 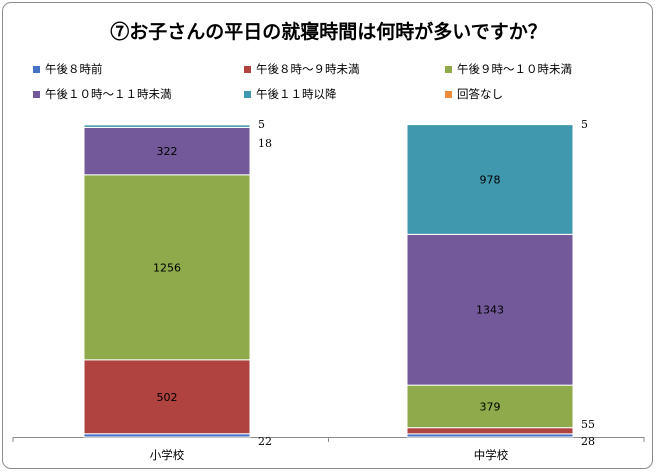 What do you see at coordinates (265, 143) in the screenshot?
I see `data-label: 18` at bounding box center [265, 143].